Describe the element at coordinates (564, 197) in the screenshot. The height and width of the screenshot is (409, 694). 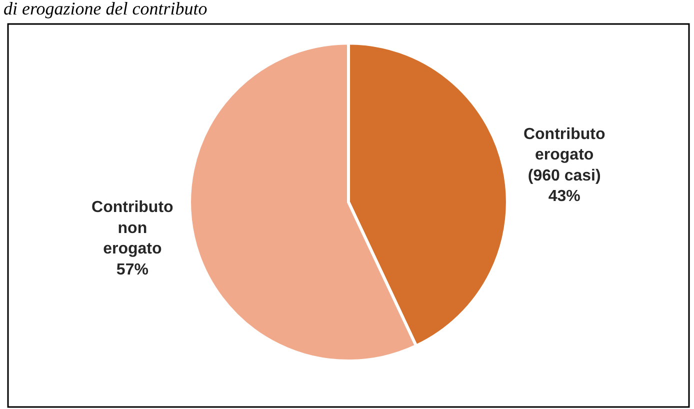
I see `data-label: 43%` at that location.